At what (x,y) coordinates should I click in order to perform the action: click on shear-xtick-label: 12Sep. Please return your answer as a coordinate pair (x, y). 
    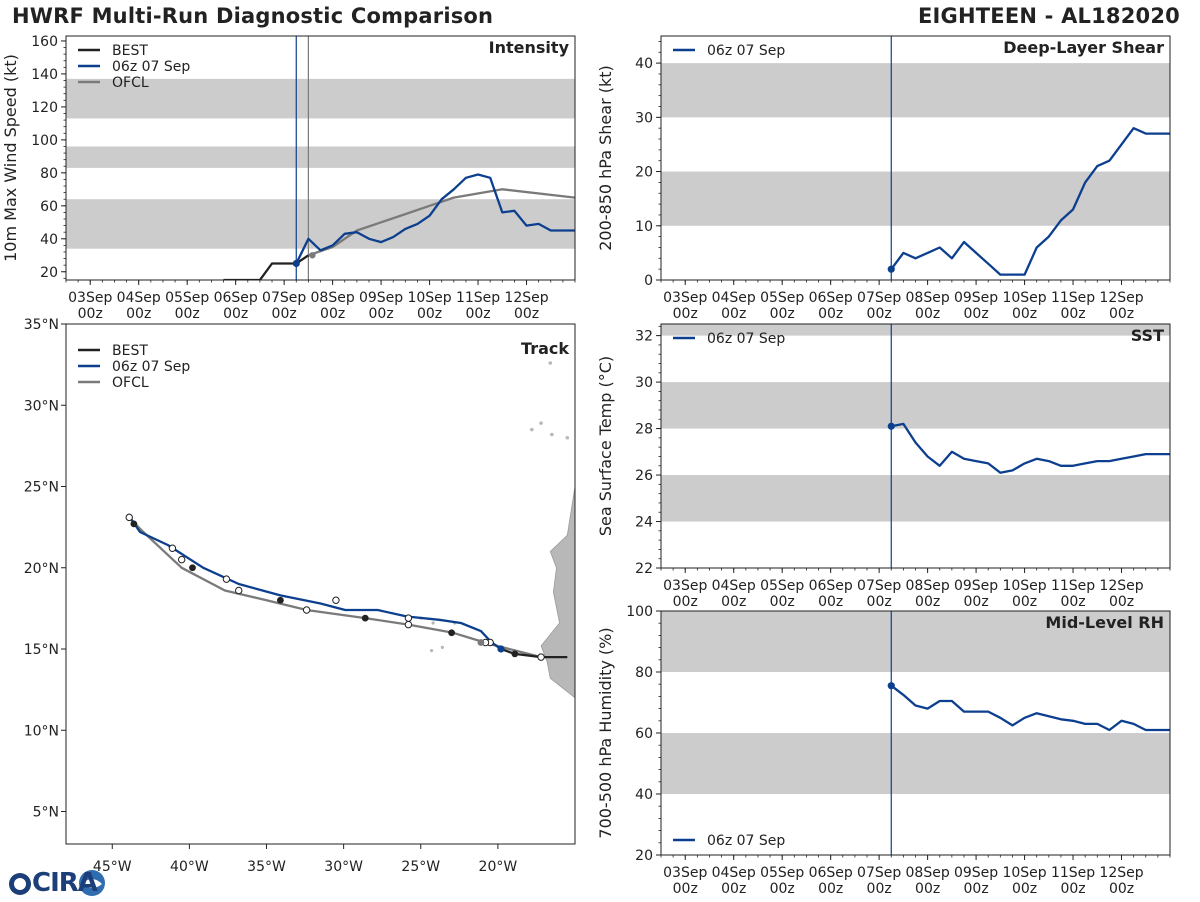
    Looking at the image, I should click on (1121, 298).